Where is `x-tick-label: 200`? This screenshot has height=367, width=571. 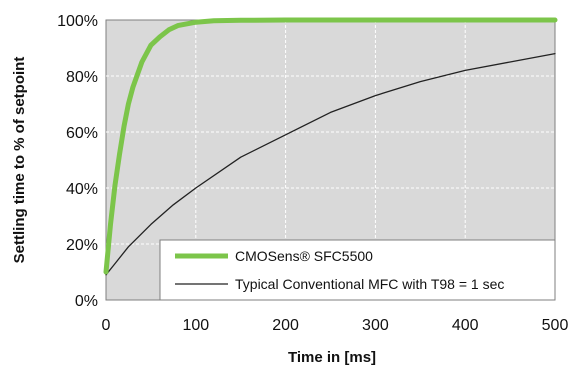
x-tick-label: 200 is located at coordinates (285, 325).